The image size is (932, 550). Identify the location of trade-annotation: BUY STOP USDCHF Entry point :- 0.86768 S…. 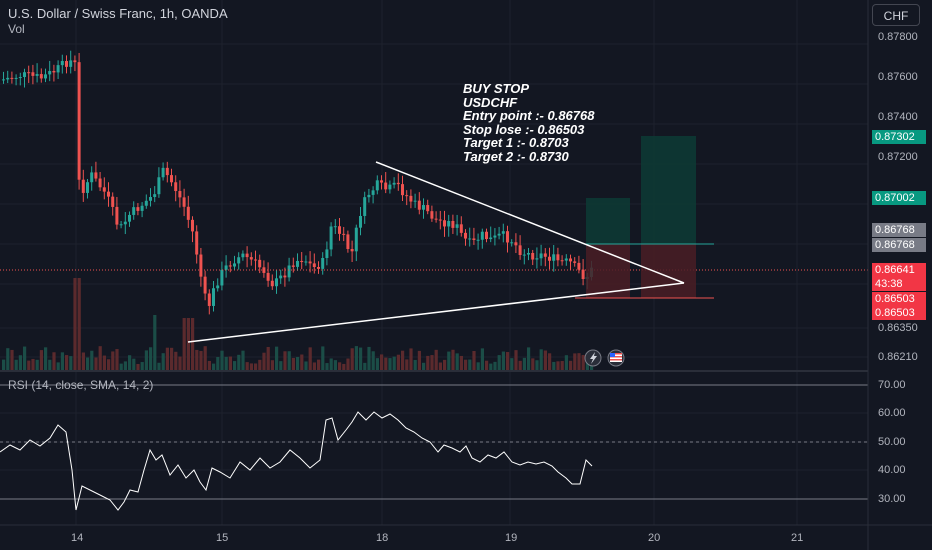
(528, 122).